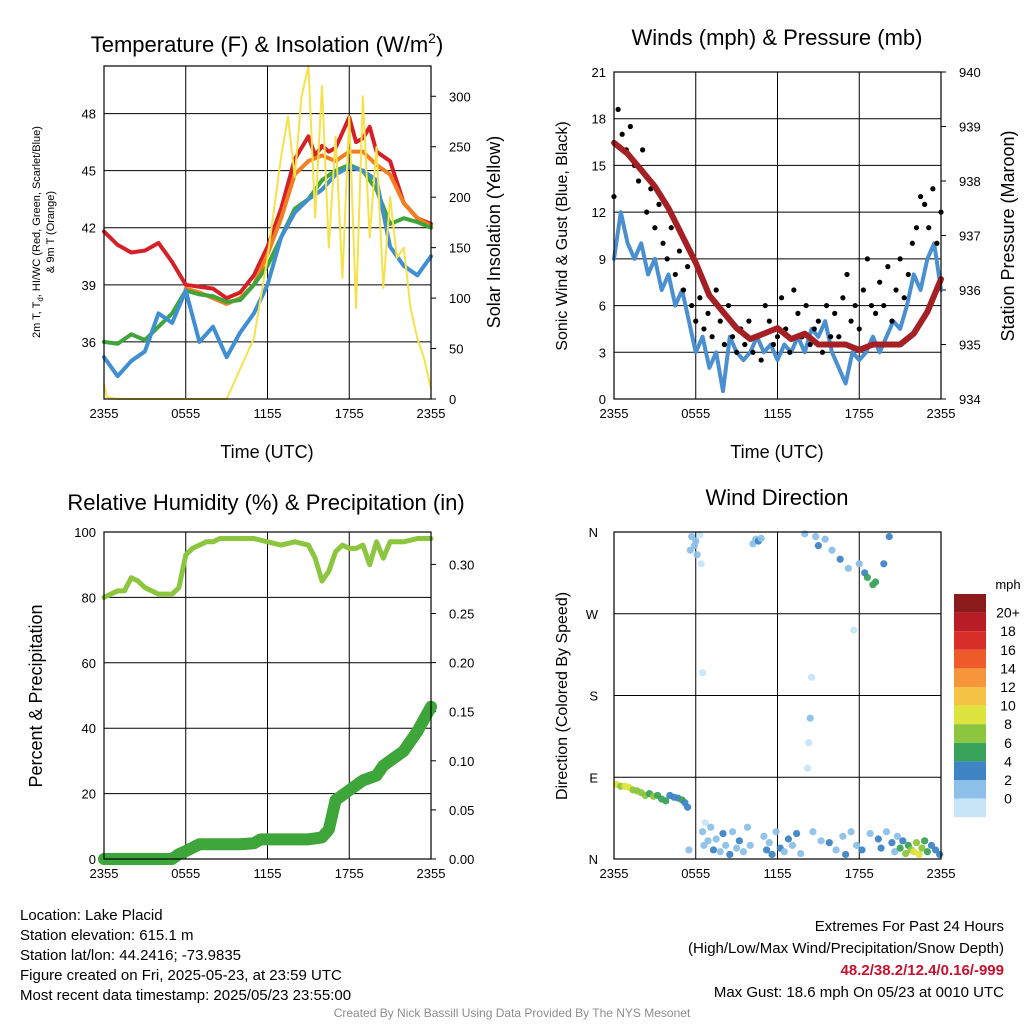 The height and width of the screenshot is (1024, 1024). Describe the element at coordinates (461, 859) in the screenshot. I see `y2-tick-label: 0.00` at that location.